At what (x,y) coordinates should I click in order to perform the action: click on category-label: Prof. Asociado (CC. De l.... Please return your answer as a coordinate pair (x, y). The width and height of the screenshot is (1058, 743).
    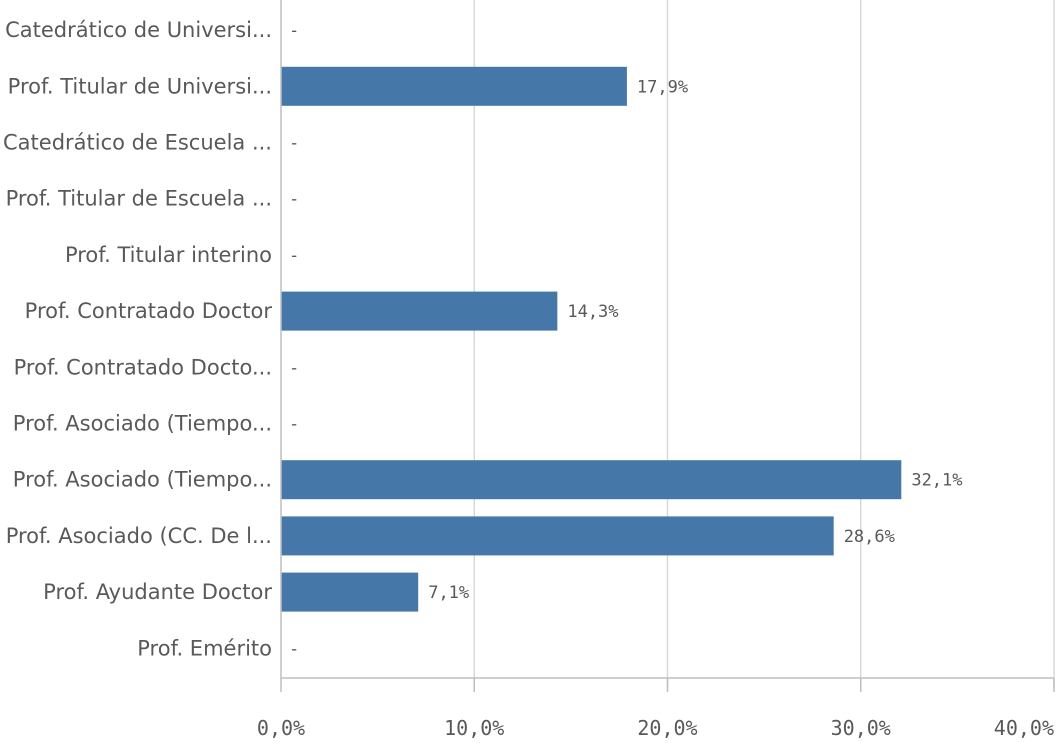
    Looking at the image, I should click on (139, 536).